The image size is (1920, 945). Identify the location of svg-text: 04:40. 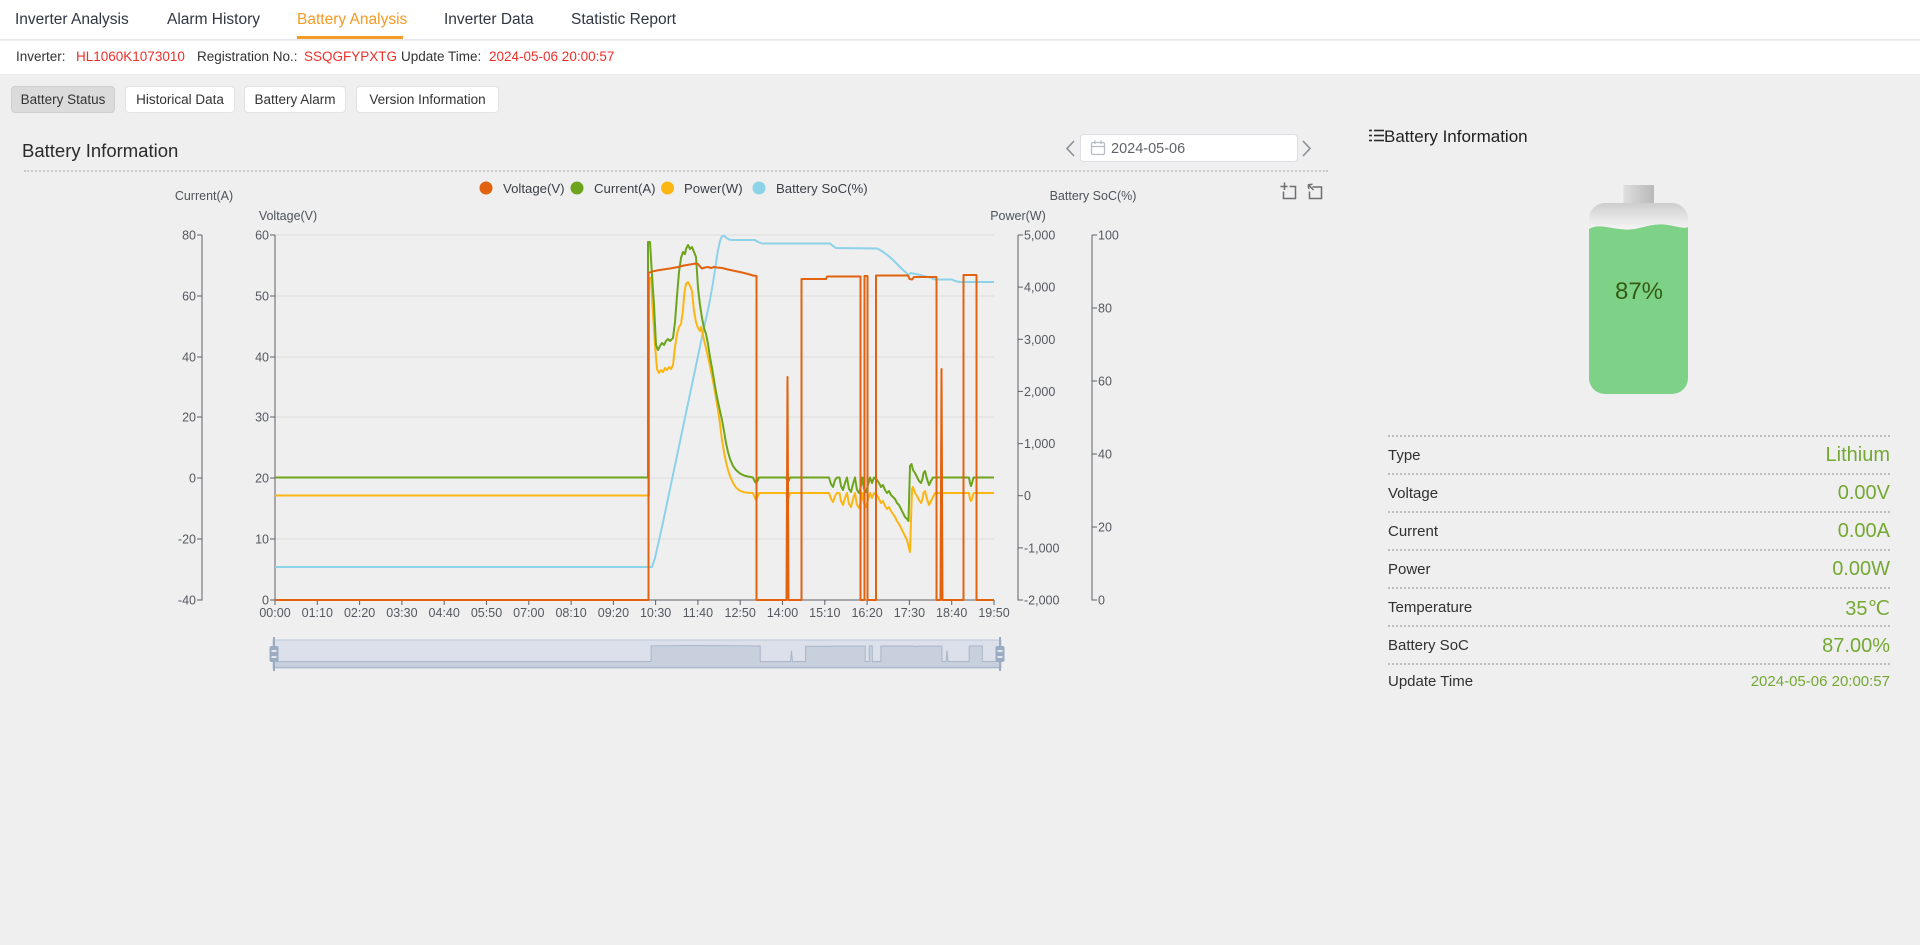
(444, 613).